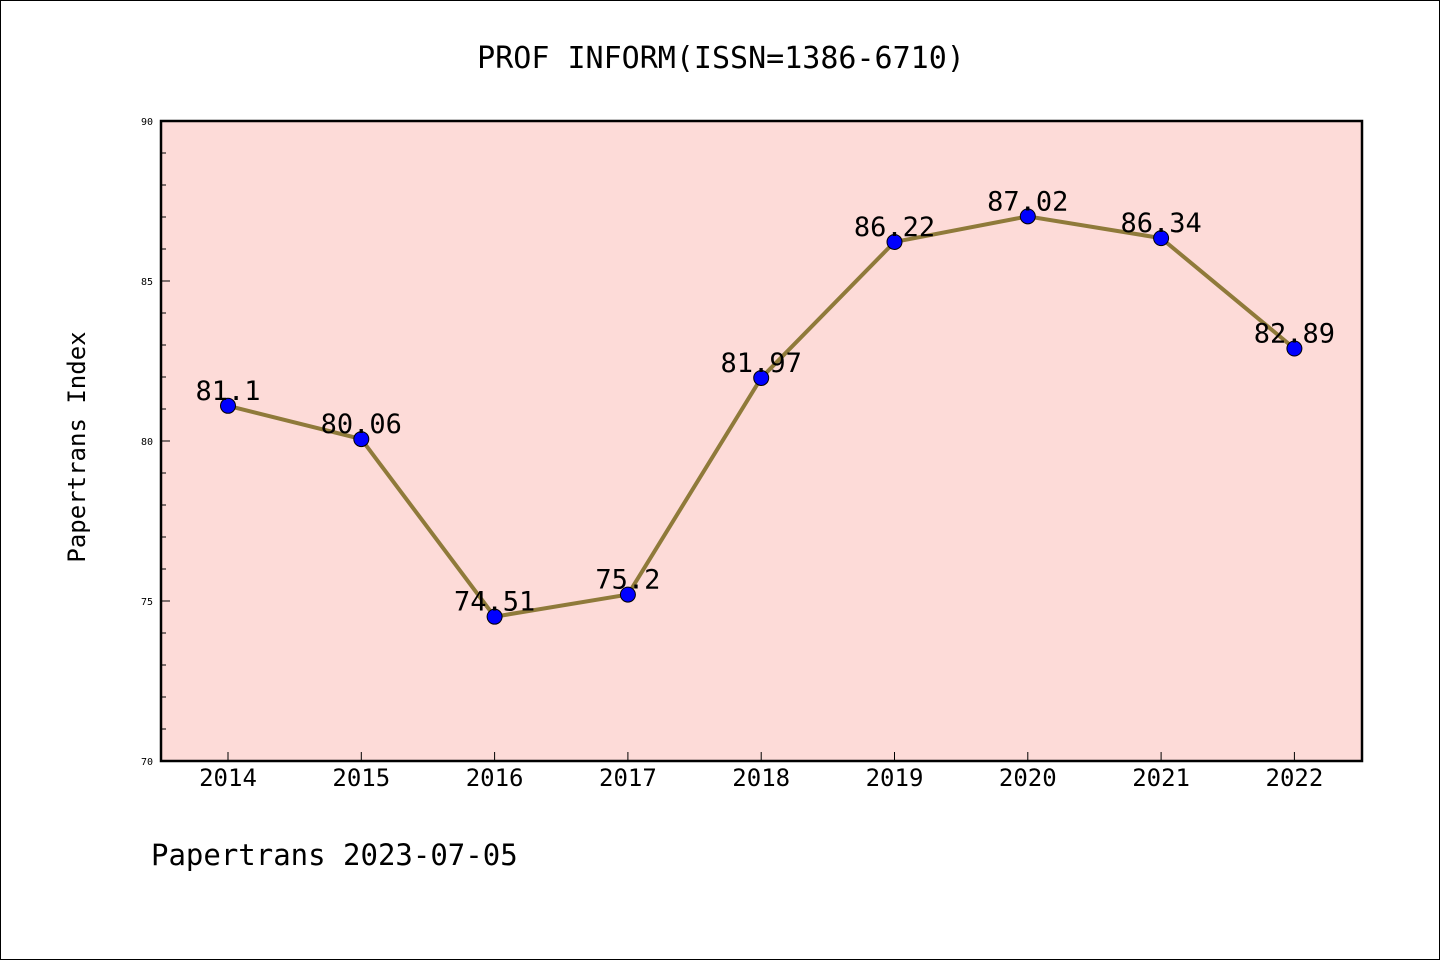  I want to click on data-label: 74.51, so click(494, 602).